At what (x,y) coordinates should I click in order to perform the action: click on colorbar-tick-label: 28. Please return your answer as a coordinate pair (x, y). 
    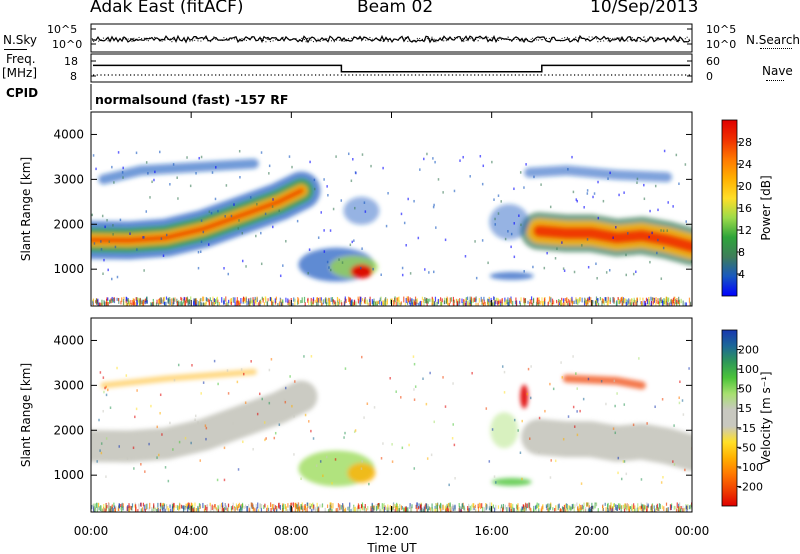
    Looking at the image, I should click on (745, 142).